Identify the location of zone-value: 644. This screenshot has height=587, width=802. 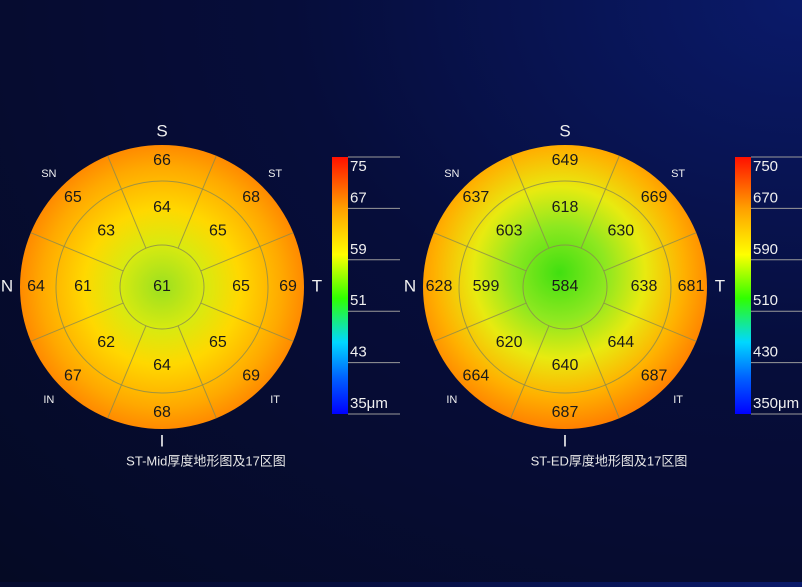
(621, 342).